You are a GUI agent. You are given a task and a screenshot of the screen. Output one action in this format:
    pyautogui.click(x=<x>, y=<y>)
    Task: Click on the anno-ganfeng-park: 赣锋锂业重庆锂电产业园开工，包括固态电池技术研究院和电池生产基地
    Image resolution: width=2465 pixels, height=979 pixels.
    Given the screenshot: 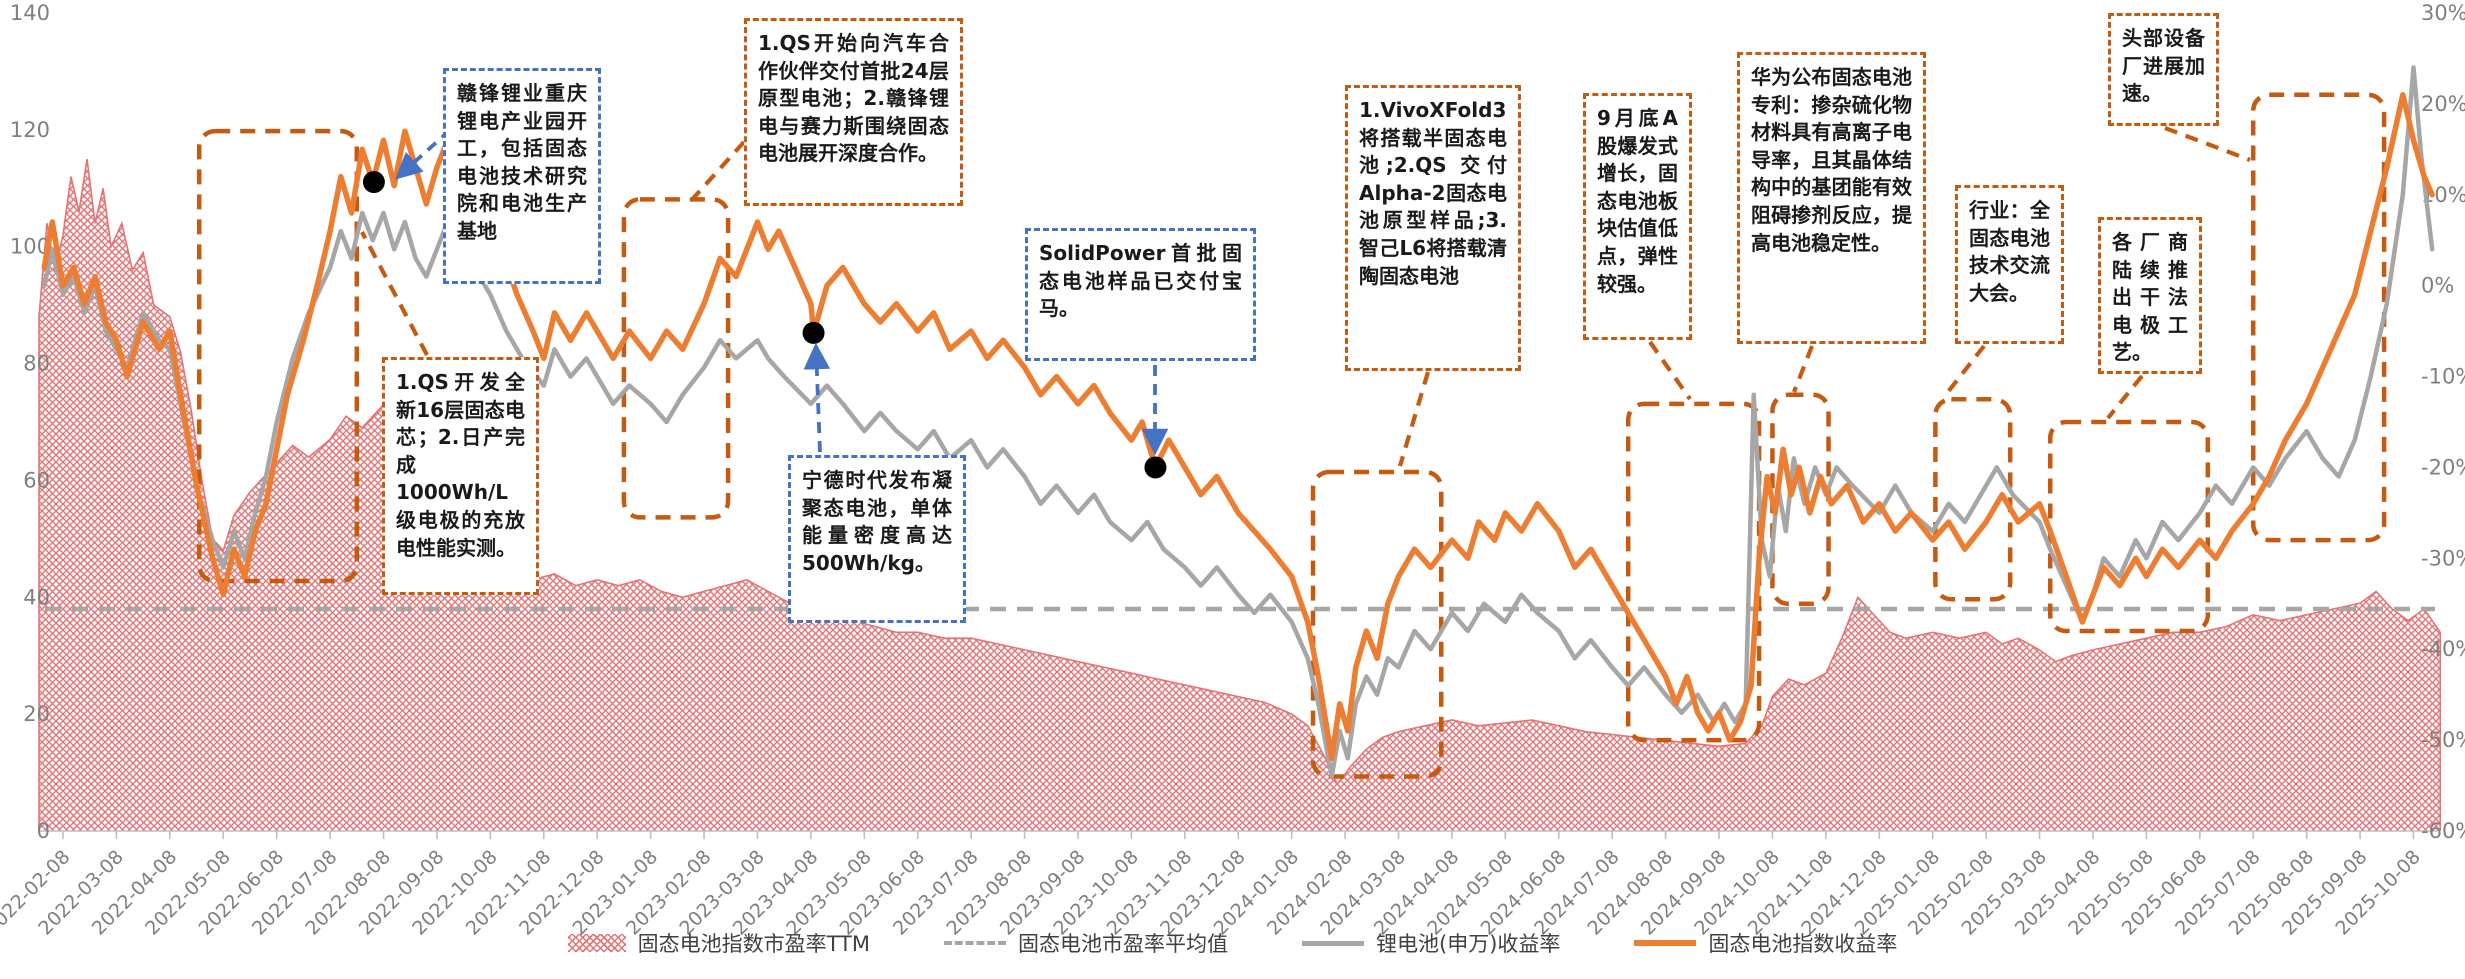 What is the action you would take?
    pyautogui.click(x=522, y=176)
    